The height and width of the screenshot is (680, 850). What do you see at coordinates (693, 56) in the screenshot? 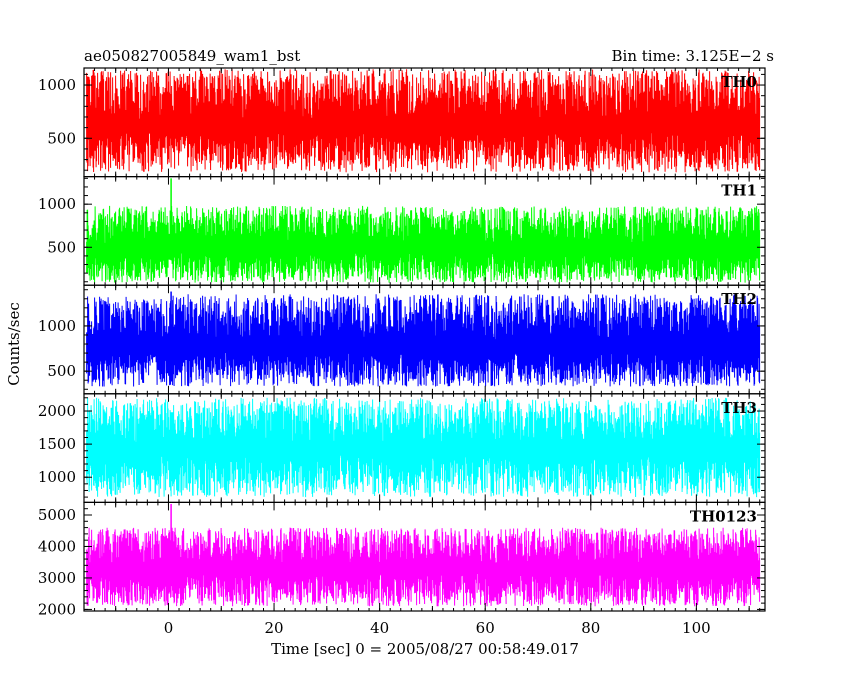
I see `chart-title-right: Bin time: 3.125E−2 s` at bounding box center [693, 56].